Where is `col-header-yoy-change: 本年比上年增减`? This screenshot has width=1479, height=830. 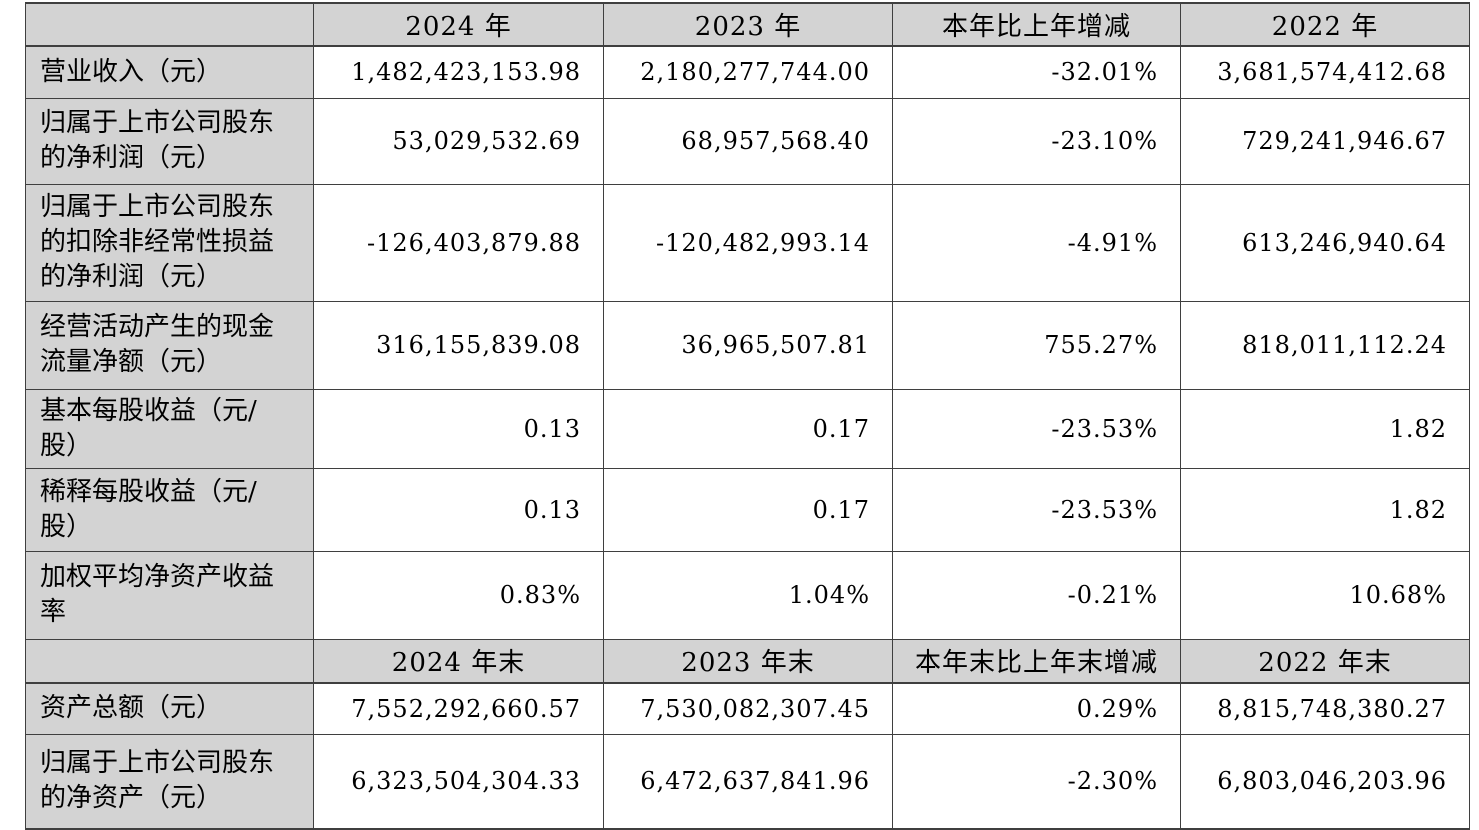 col-header-yoy-change: 本年比上年增减 is located at coordinates (1036, 24).